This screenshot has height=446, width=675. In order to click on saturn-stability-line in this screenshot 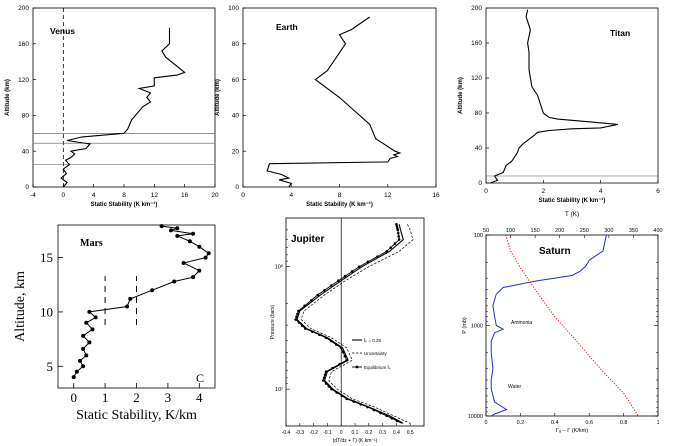, I will do `click(548, 325)`.